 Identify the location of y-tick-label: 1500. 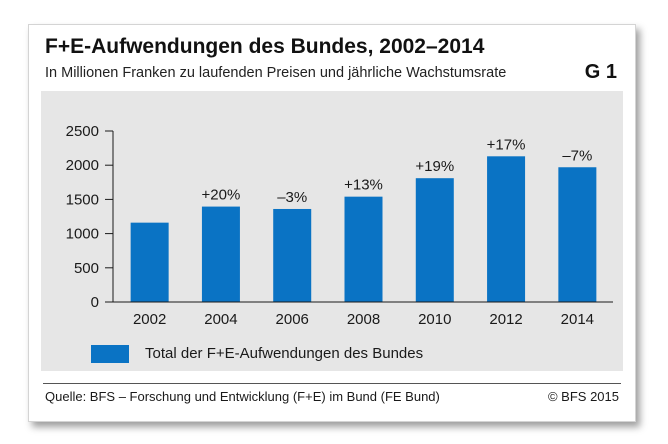
(82, 199).